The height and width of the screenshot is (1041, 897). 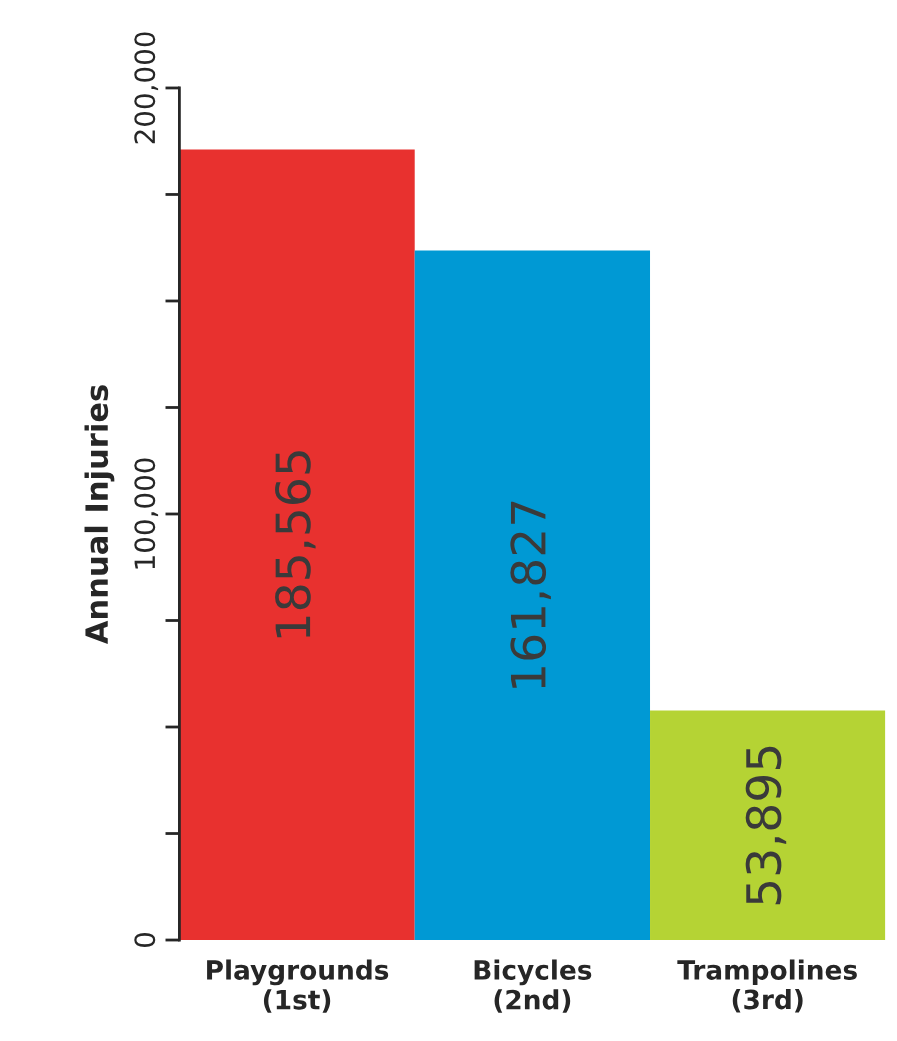 I want to click on data-label: 161,827, so click(x=530, y=594).